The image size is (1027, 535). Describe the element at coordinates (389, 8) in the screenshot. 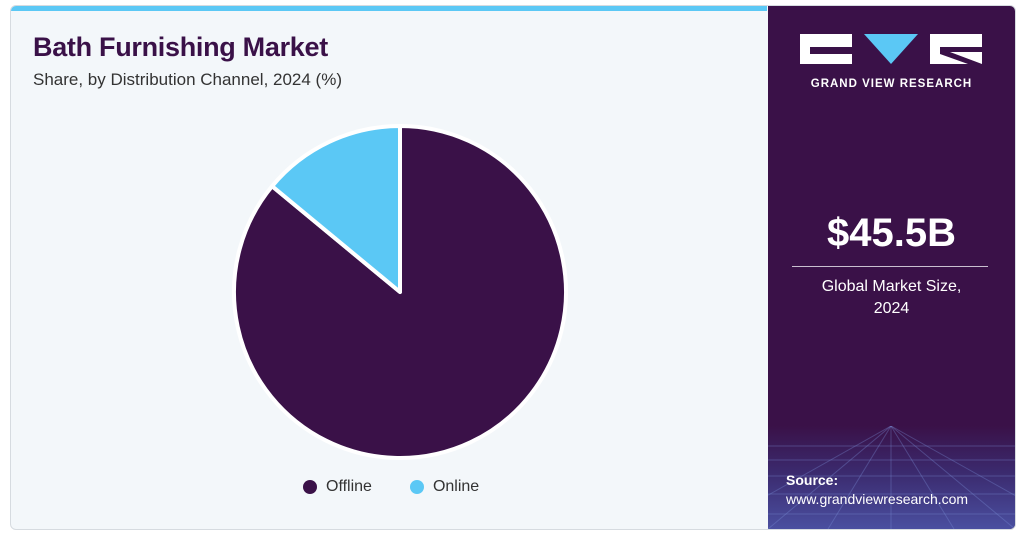

I see `accent-line` at that location.